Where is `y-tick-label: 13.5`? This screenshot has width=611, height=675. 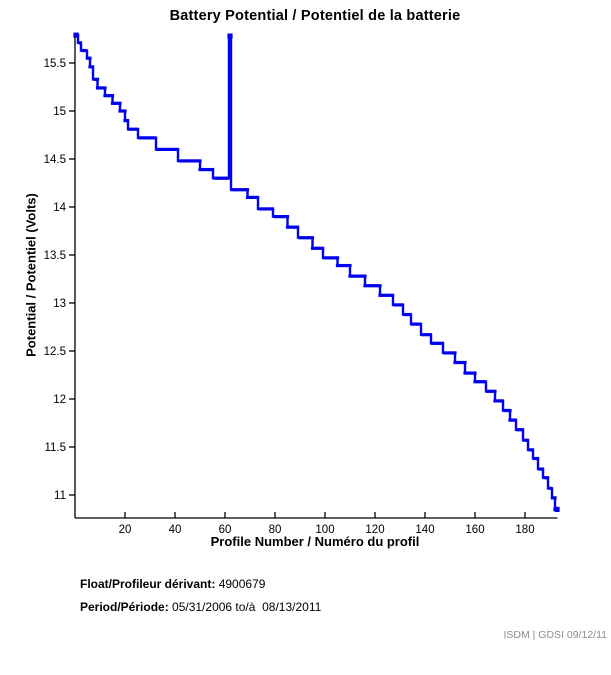 y-tick-label: 13.5 is located at coordinates (55, 256).